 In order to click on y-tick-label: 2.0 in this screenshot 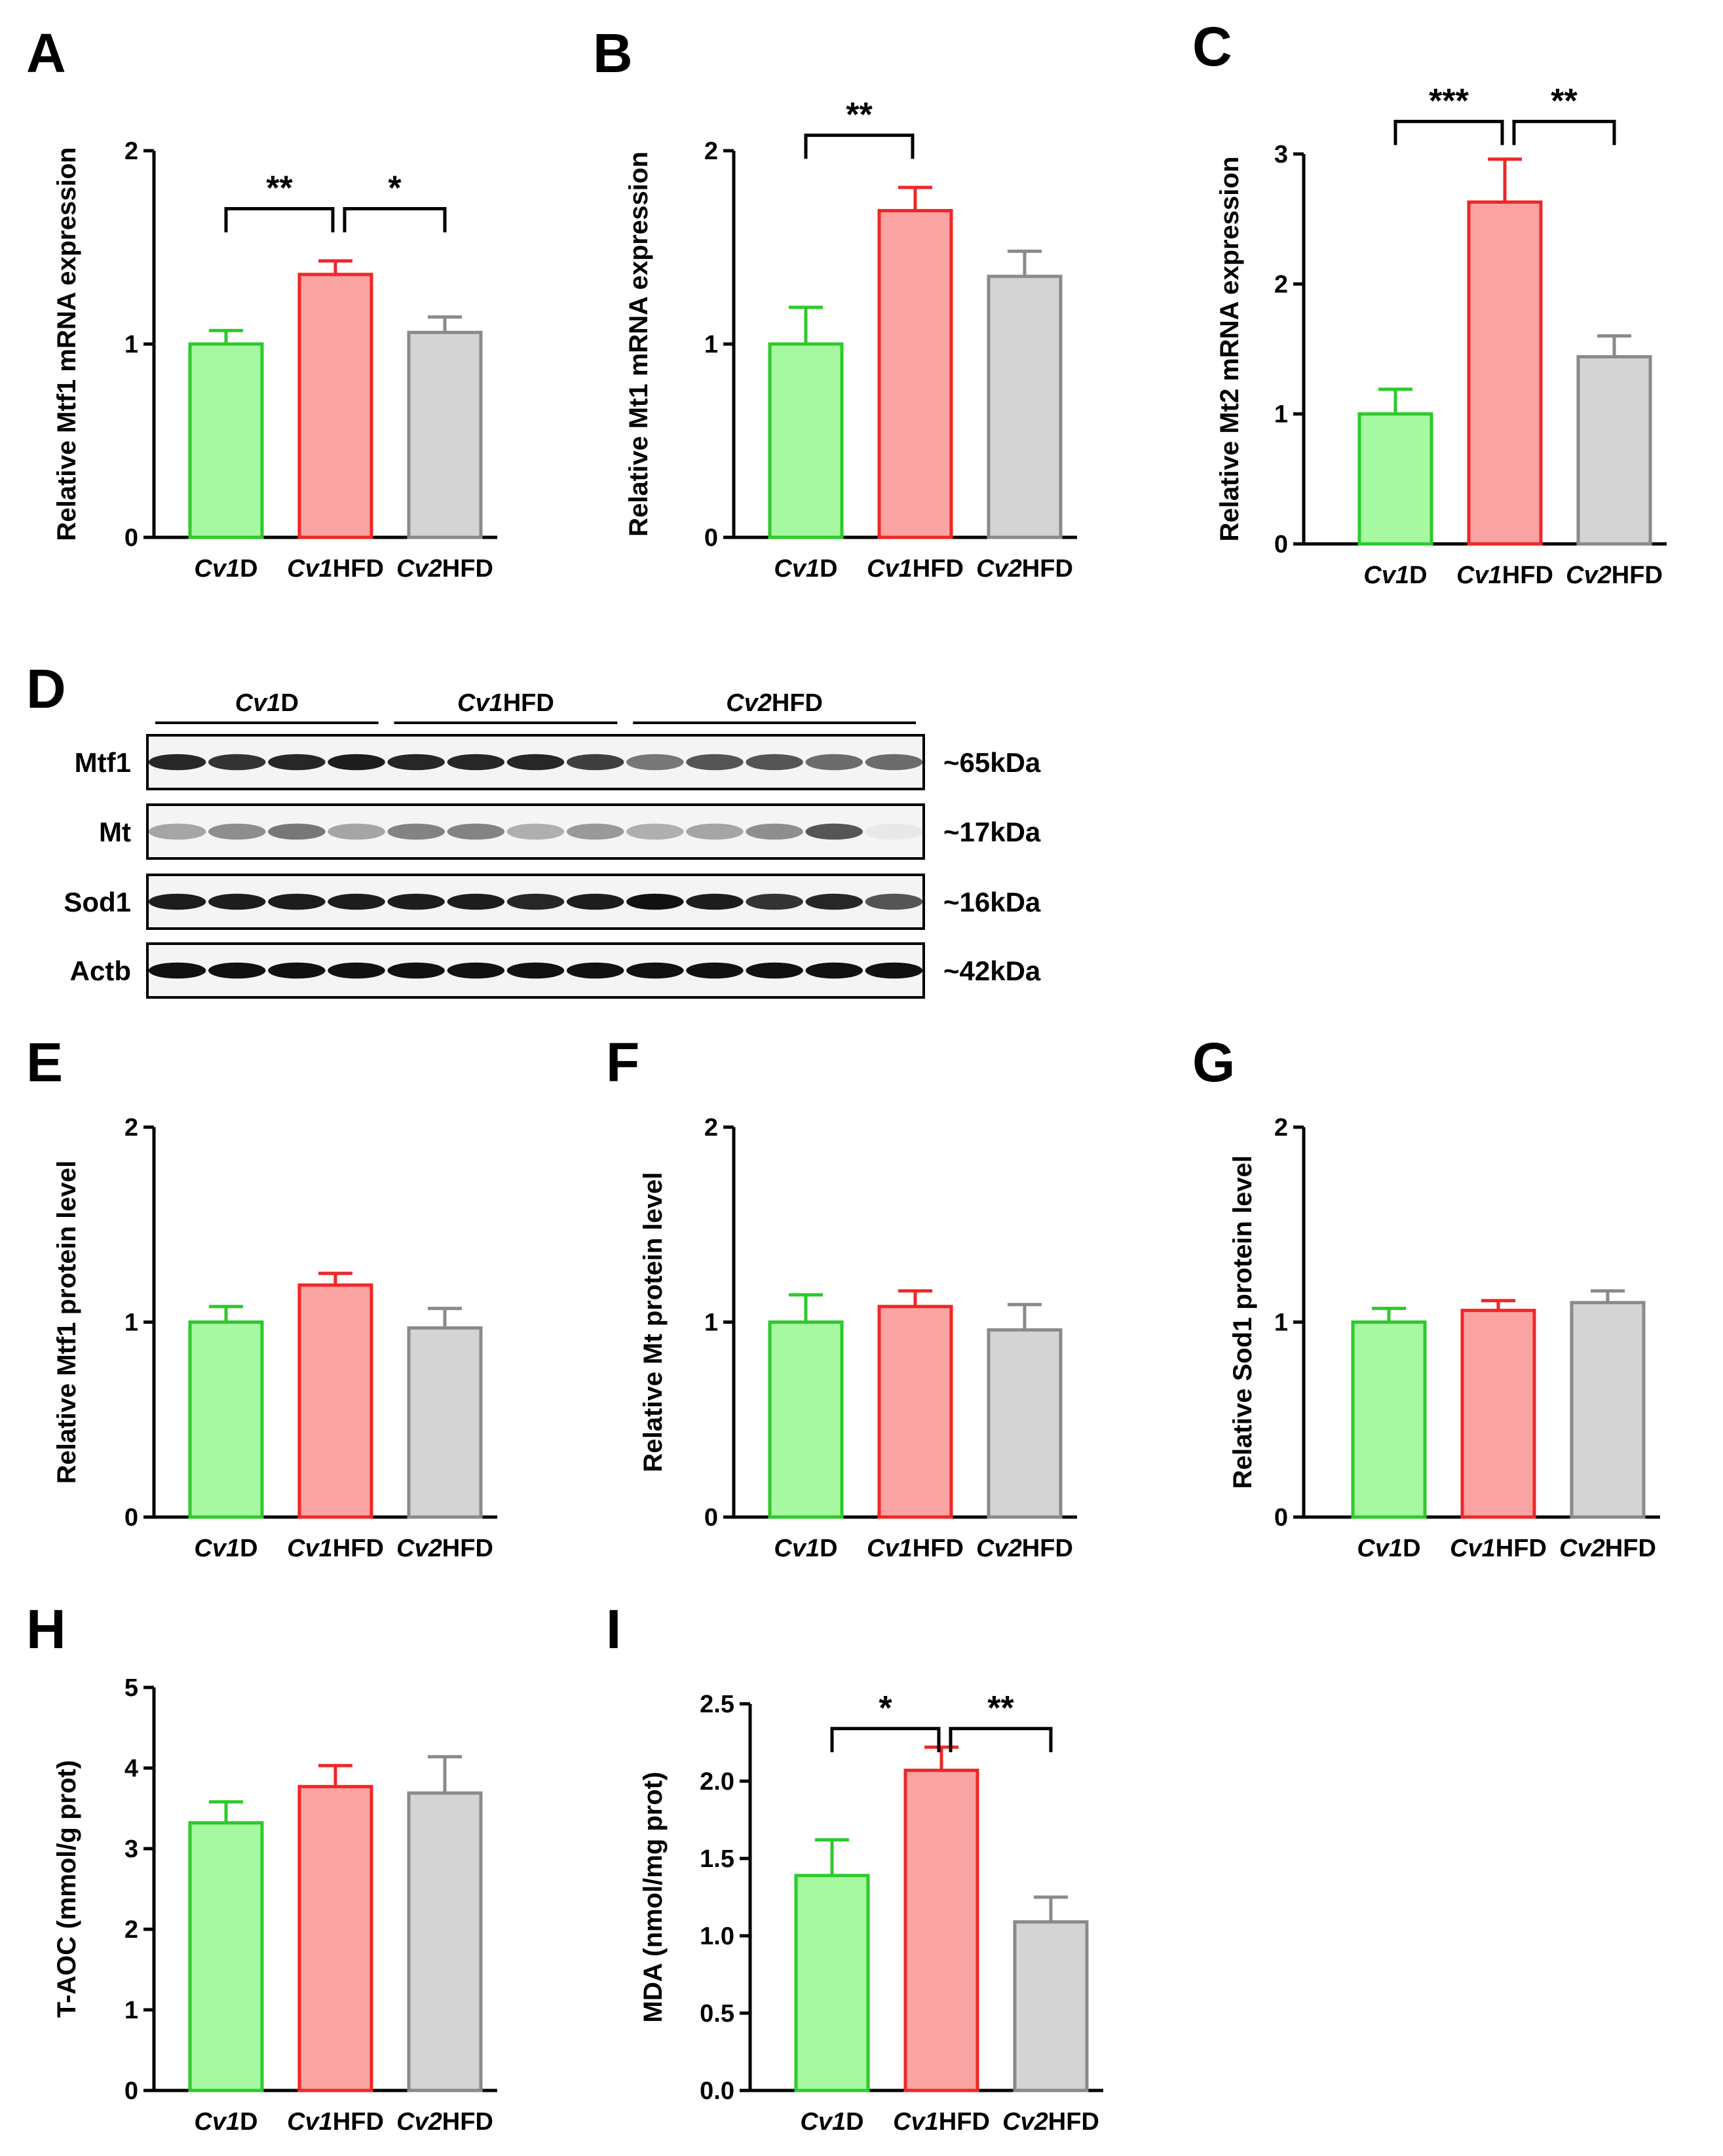, I will do `click(717, 1782)`.